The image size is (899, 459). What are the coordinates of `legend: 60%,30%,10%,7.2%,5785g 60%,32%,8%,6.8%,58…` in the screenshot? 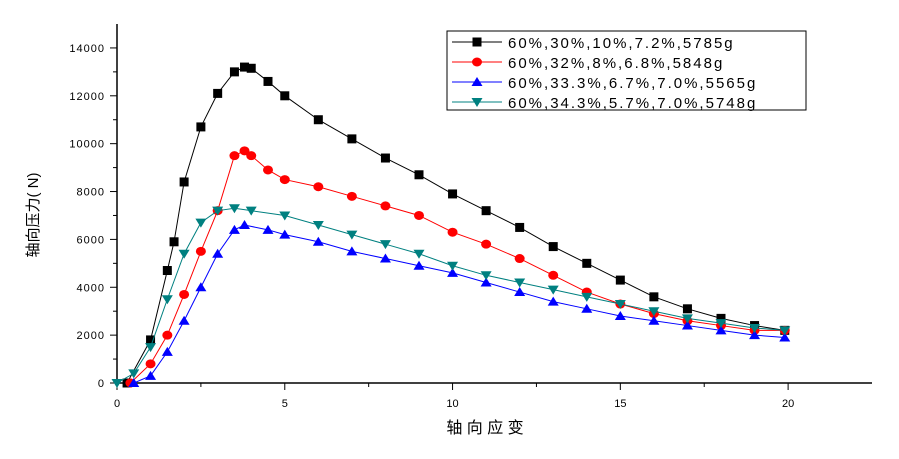 It's located at (626, 71).